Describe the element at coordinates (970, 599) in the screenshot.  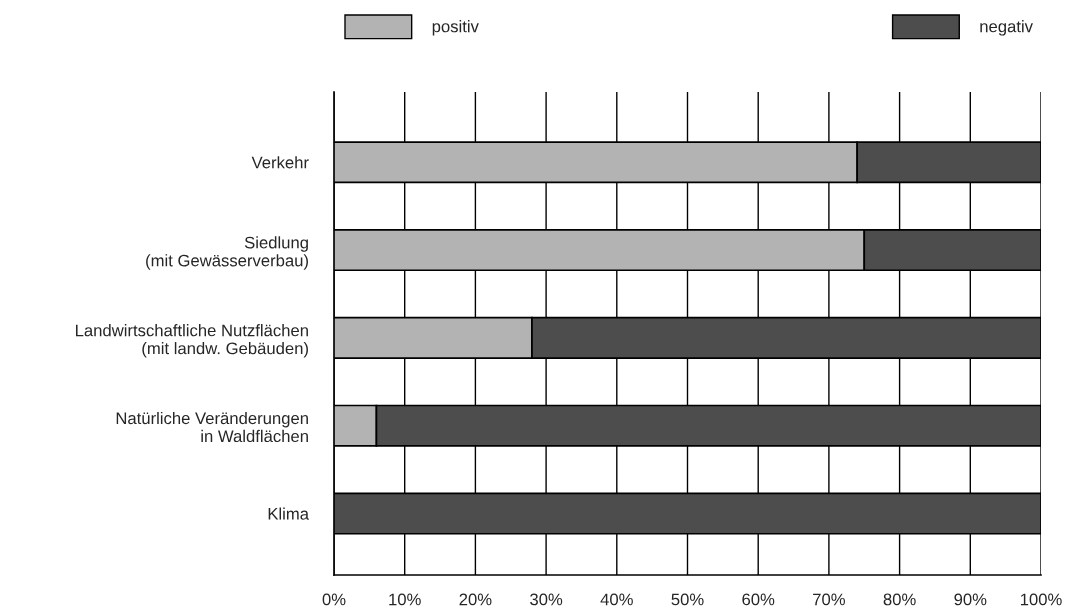
I see `x-tick-label: 90%` at that location.